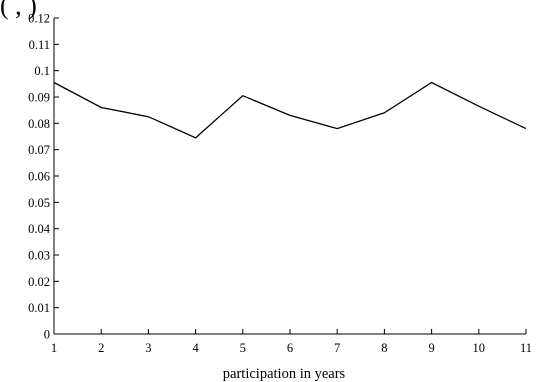 The height and width of the screenshot is (382, 536). I want to click on x-tick-label: 3, so click(148, 348).